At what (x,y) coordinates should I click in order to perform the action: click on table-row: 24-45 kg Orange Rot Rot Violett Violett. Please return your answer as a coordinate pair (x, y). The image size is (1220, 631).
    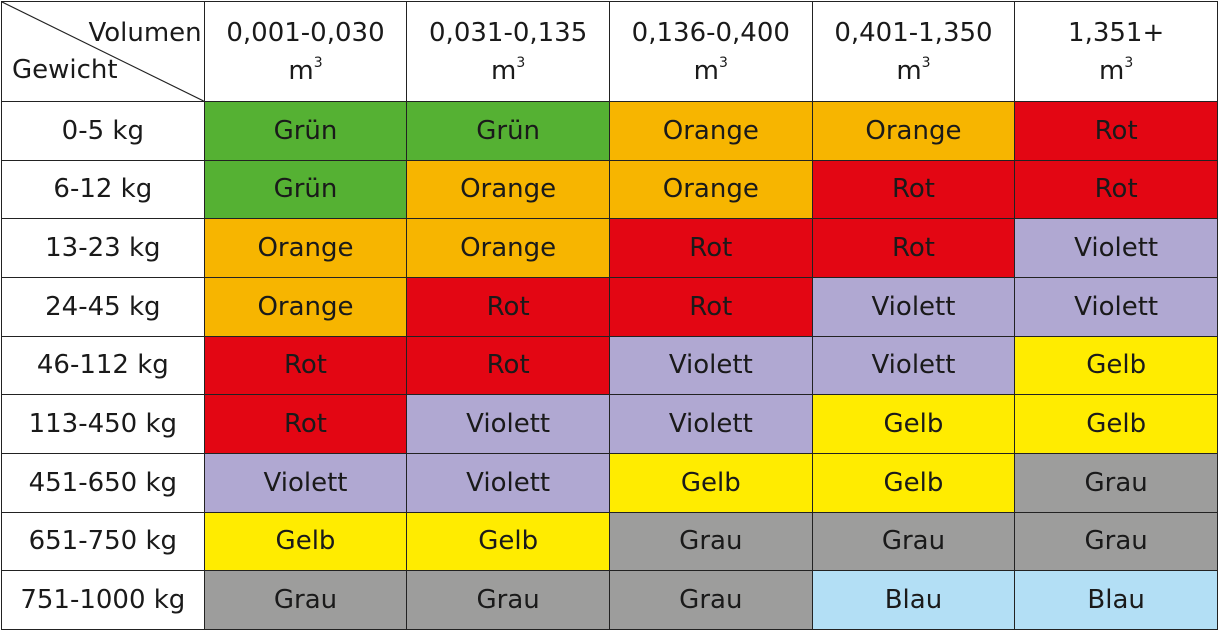
    Looking at the image, I should click on (609, 306).